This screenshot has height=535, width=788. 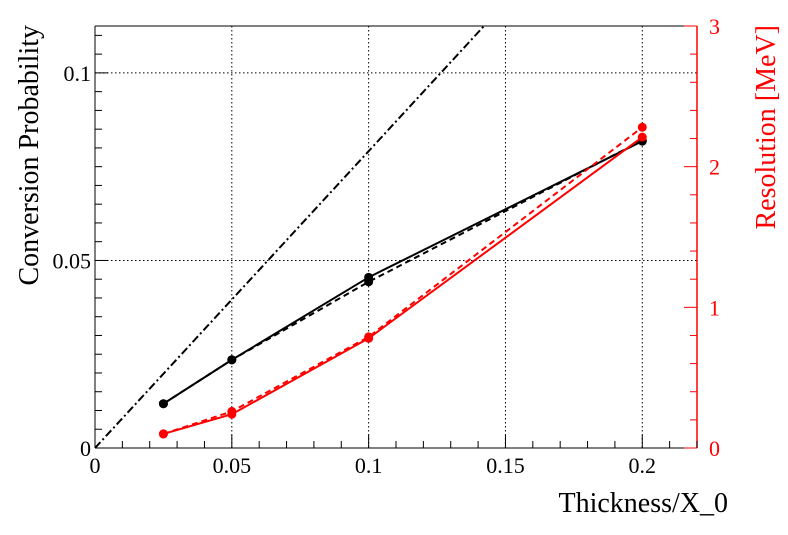 I want to click on x-tick-label: 0.1, so click(x=369, y=465).